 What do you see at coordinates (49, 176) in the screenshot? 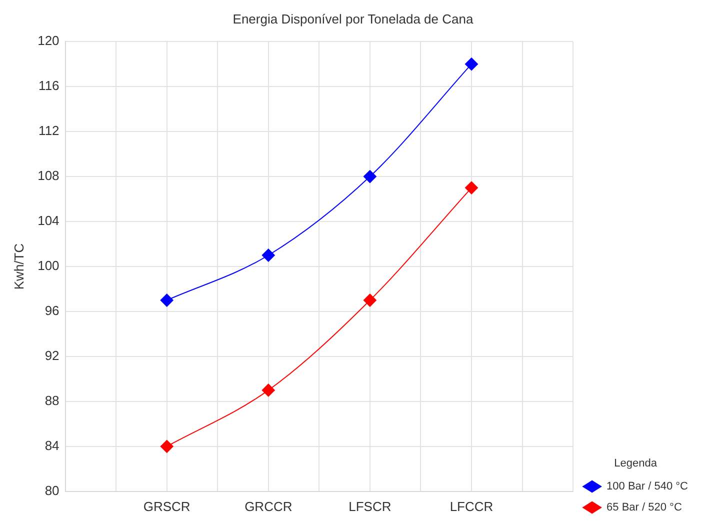
I see `y-tick-label: 108` at bounding box center [49, 176].